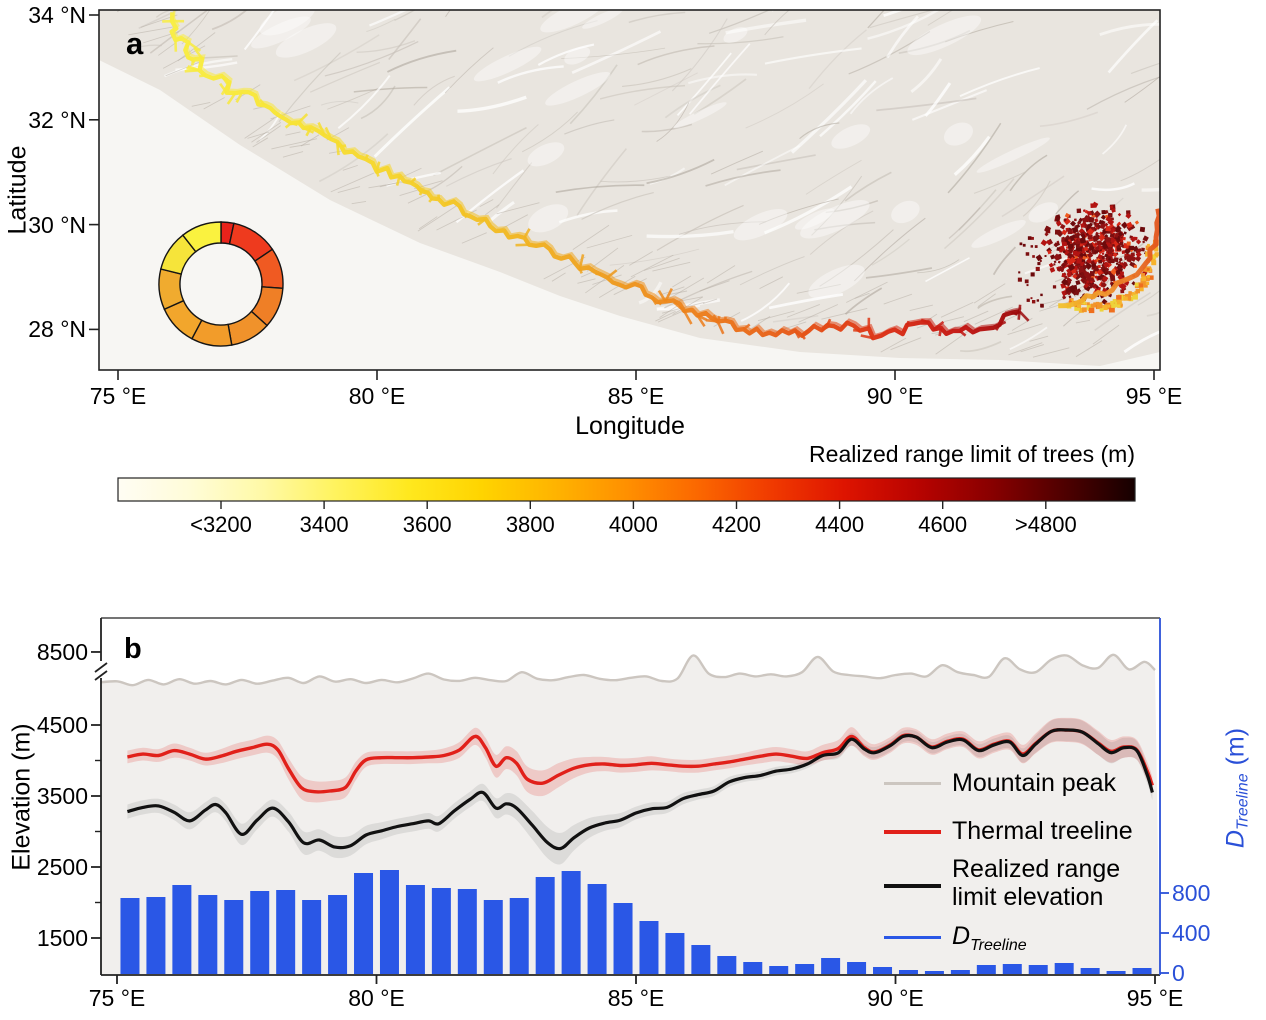  Describe the element at coordinates (636, 998) in the screenshot. I see `panel-b-x-tick: 85 °E` at that location.